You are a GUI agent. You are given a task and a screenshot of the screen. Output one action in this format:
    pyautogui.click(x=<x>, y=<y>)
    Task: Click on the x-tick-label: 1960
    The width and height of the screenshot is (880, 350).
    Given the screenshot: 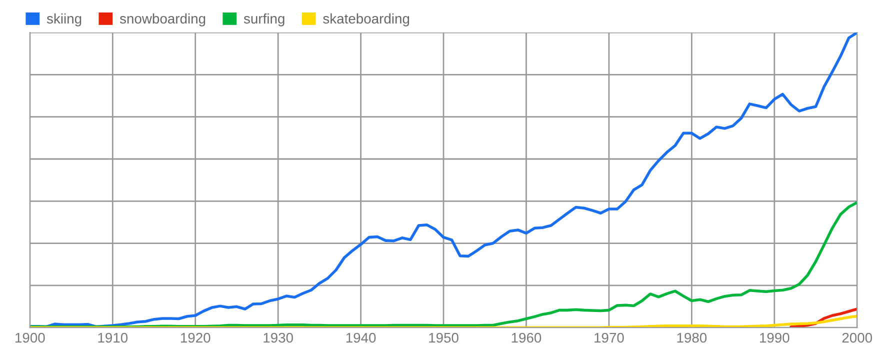 What is the action you would take?
    pyautogui.click(x=527, y=337)
    